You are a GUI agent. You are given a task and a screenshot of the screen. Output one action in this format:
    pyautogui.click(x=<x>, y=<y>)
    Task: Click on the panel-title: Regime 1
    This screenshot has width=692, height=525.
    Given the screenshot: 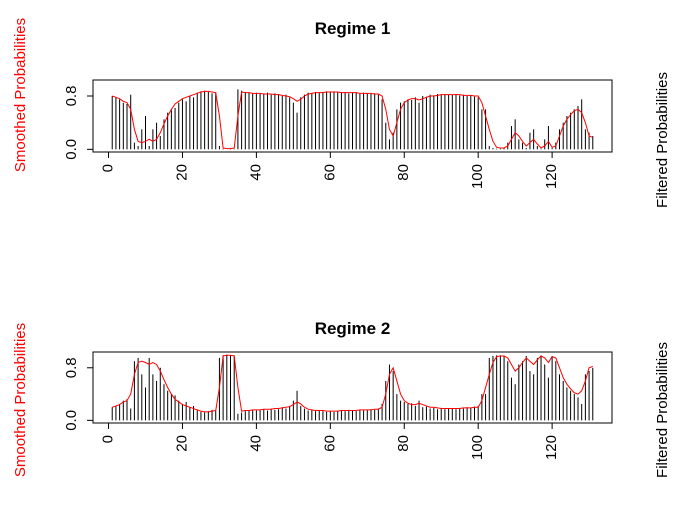 What is the action you would take?
    pyautogui.click(x=353, y=28)
    